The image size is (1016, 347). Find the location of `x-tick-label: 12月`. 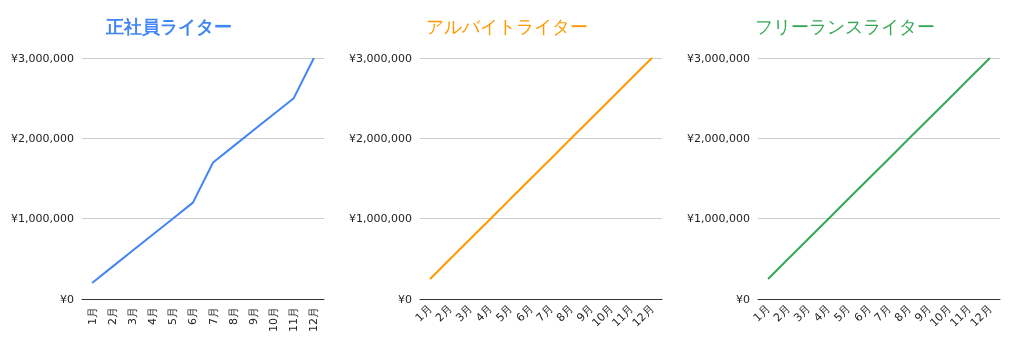

x-tick-label: 12月 is located at coordinates (314, 319).